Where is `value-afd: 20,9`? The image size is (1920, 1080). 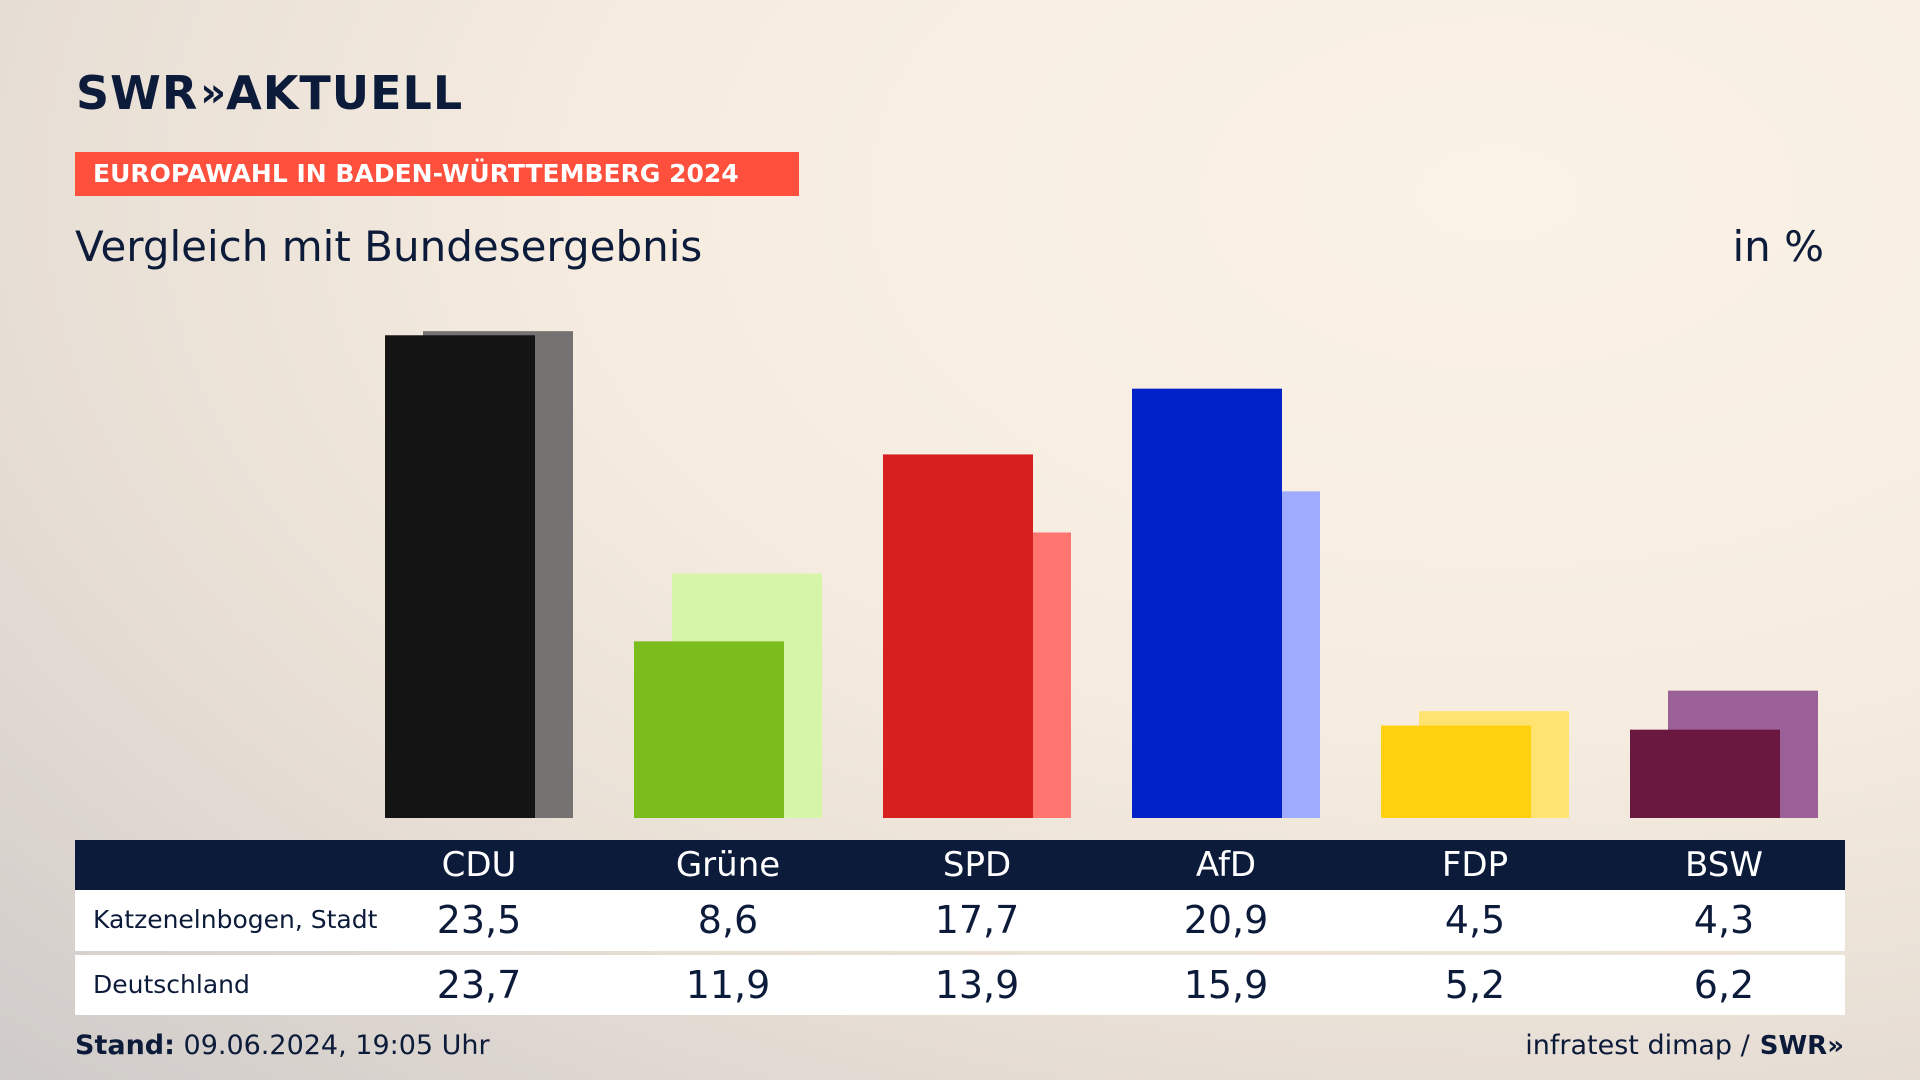
value-afd: 20,9 is located at coordinates (1226, 920).